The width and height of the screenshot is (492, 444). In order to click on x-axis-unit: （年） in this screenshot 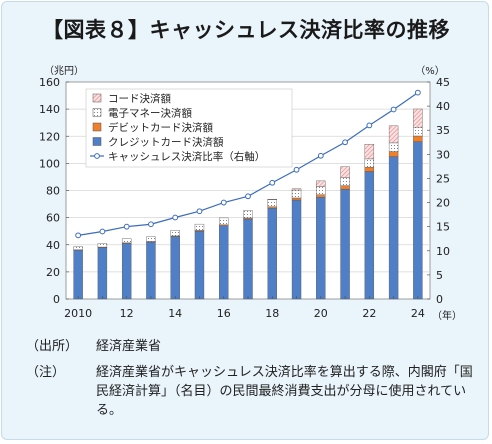, I will do `click(447, 315)`.